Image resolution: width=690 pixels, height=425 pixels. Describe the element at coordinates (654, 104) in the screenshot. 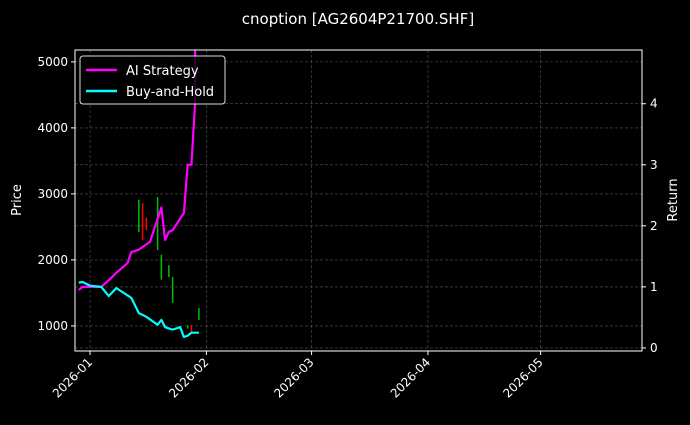

I see `y-tick-label-right: 4` at that location.